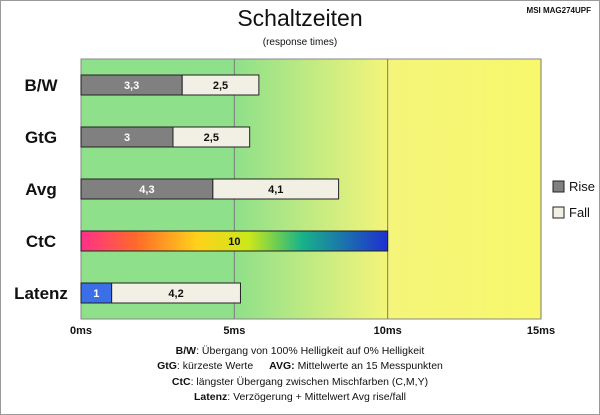 Image resolution: width=600 pixels, height=415 pixels. I want to click on bar-rise-label: 3, so click(127, 138).